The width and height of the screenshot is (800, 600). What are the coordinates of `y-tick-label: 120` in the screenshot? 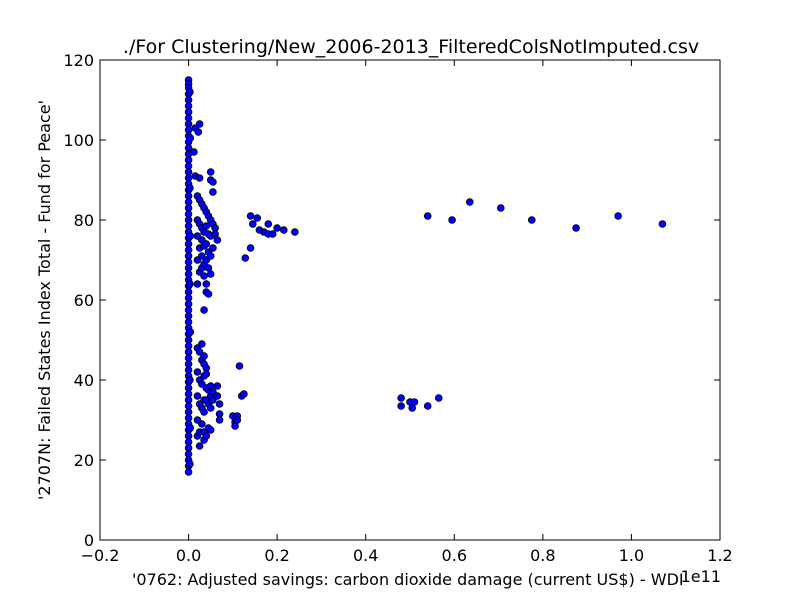 It's located at (78, 60).